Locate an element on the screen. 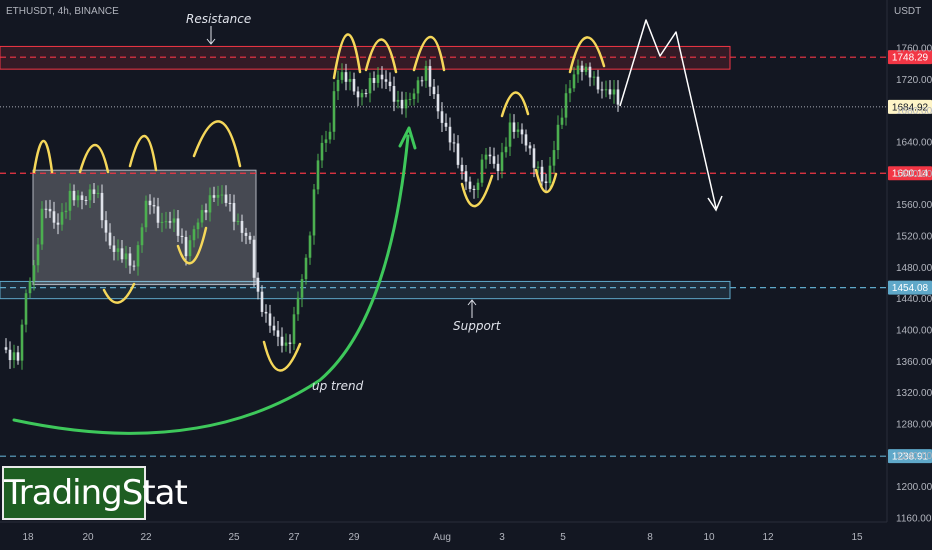 This screenshot has height=550, width=932. y-tick-label: 1400.00 is located at coordinates (914, 331).